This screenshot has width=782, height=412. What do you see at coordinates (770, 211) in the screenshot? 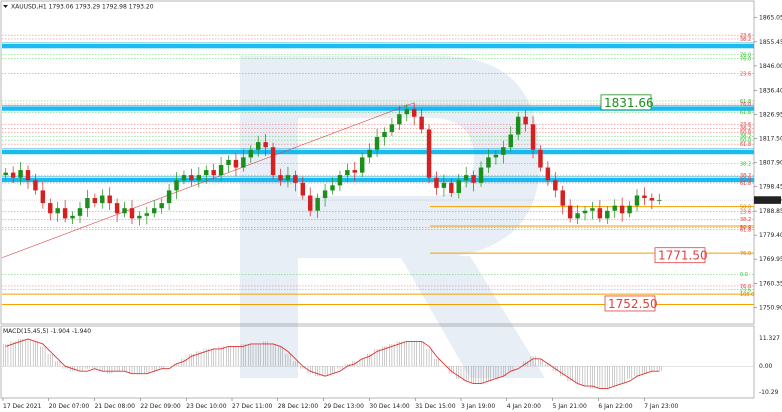
I see `y-tick-label: 1788.85` at bounding box center [770, 211].